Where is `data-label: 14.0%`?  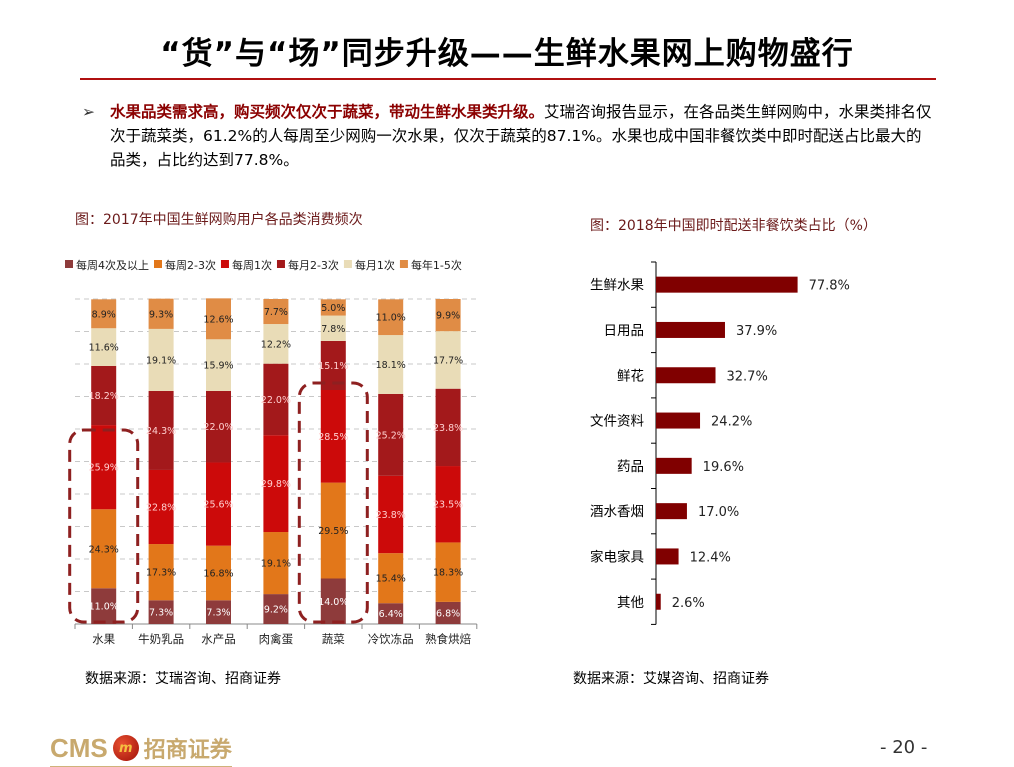
data-label: 14.0% is located at coordinates (333, 602).